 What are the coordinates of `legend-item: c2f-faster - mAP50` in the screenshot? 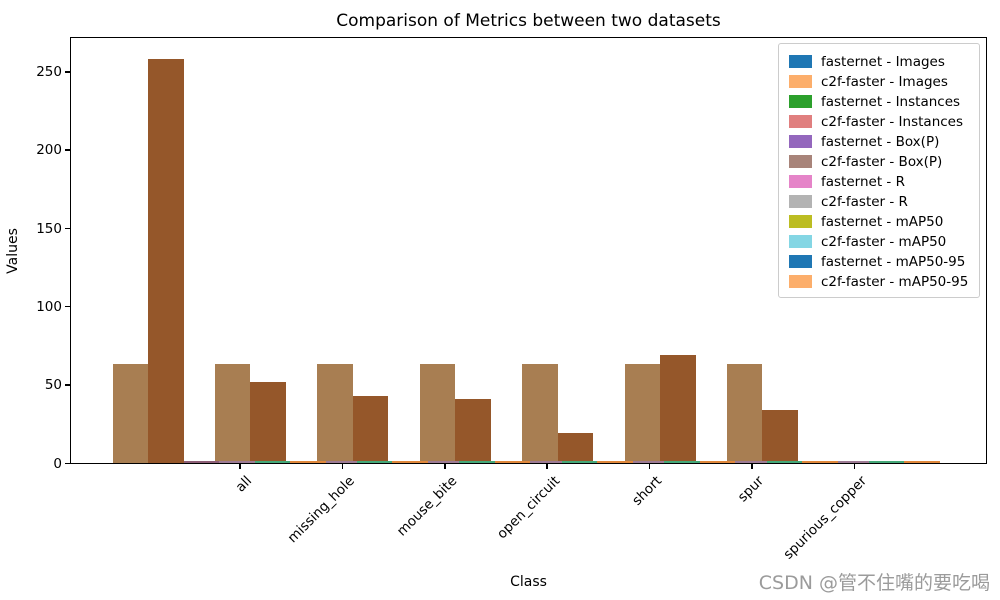 It's located at (884, 241).